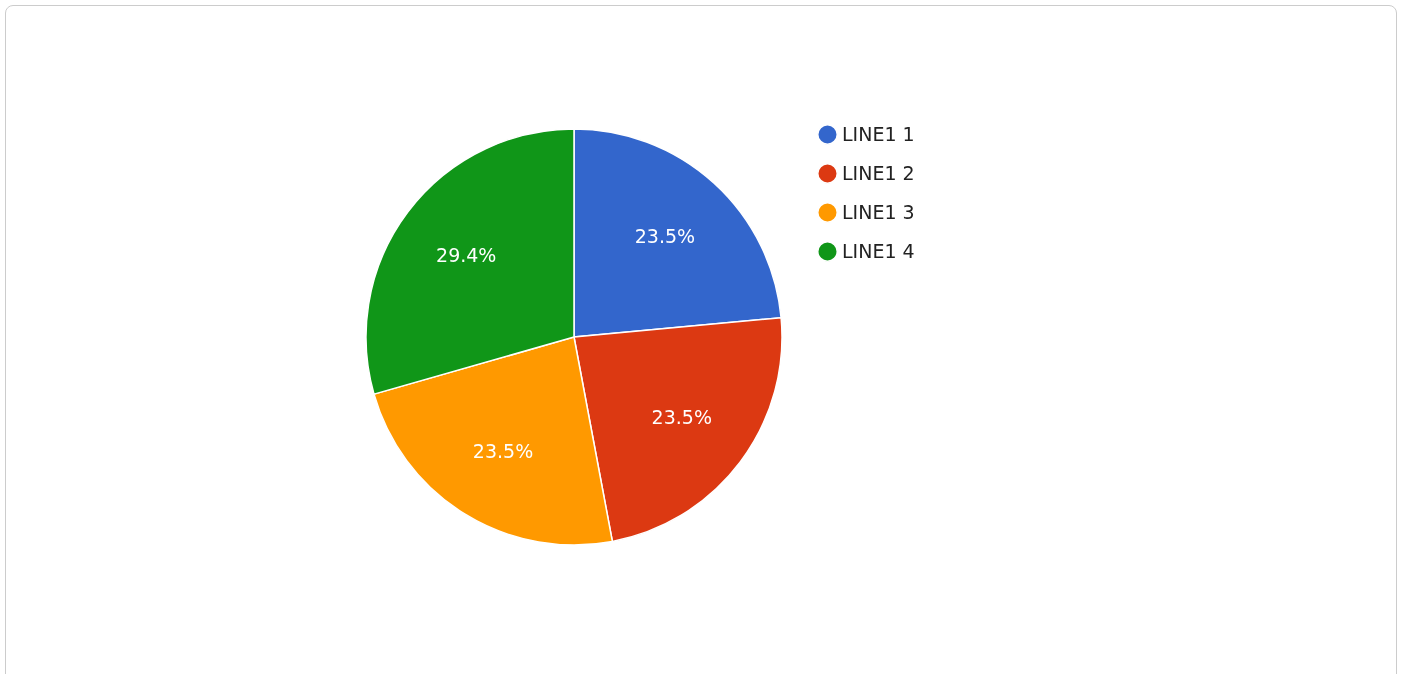  What do you see at coordinates (878, 211) in the screenshot?
I see `legend-label: LINE1 3` at bounding box center [878, 211].